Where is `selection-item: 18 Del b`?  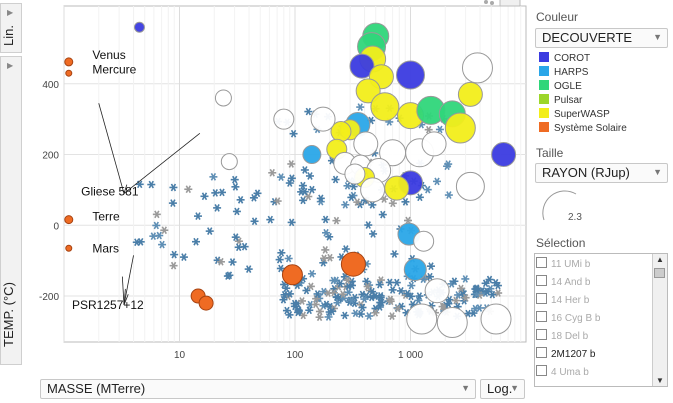 selection-item: 18 Del b is located at coordinates (594, 337).